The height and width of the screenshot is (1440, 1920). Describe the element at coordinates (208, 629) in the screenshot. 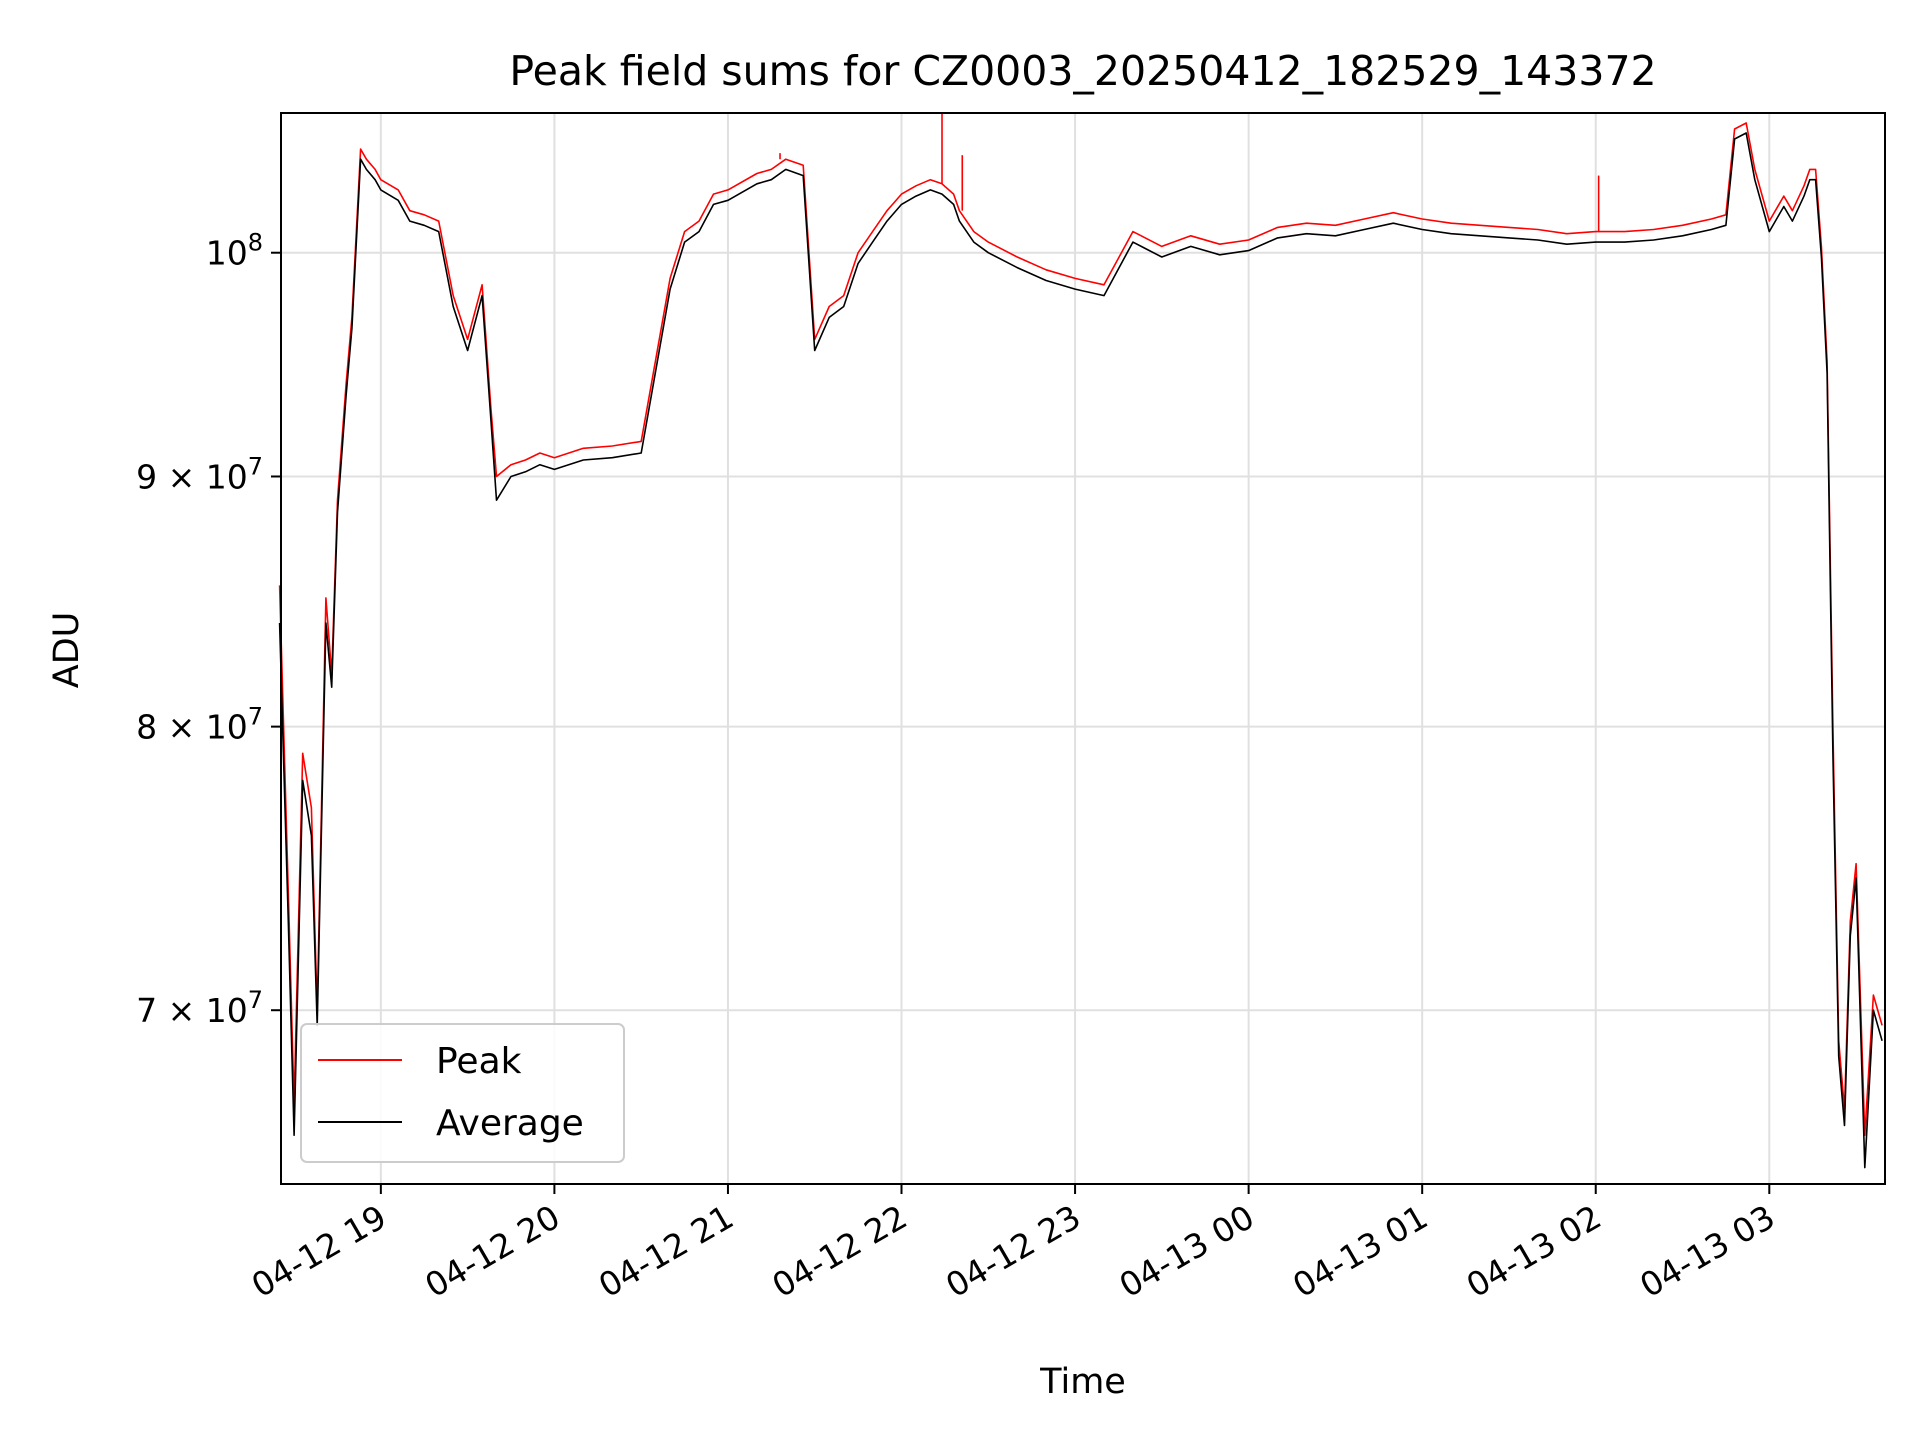

I see `y-axis: 108 9 × 107 8 × 107 7 × 107` at that location.